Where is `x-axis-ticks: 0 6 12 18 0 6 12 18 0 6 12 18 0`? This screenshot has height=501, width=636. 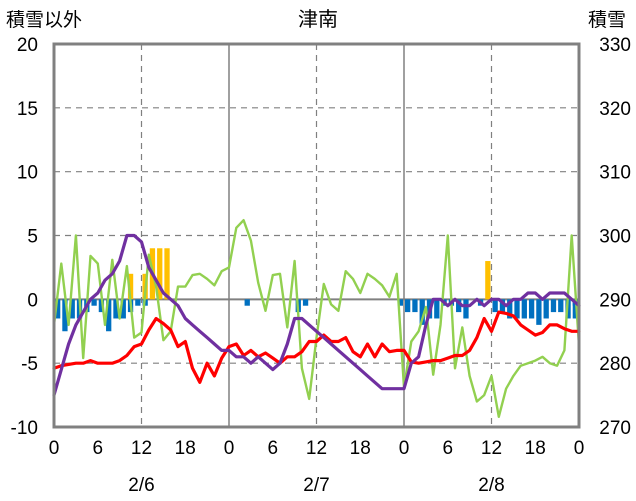
x-axis-ticks: 0 6 12 18 0 6 12 18 0 6 12 18 0 is located at coordinates (317, 448).